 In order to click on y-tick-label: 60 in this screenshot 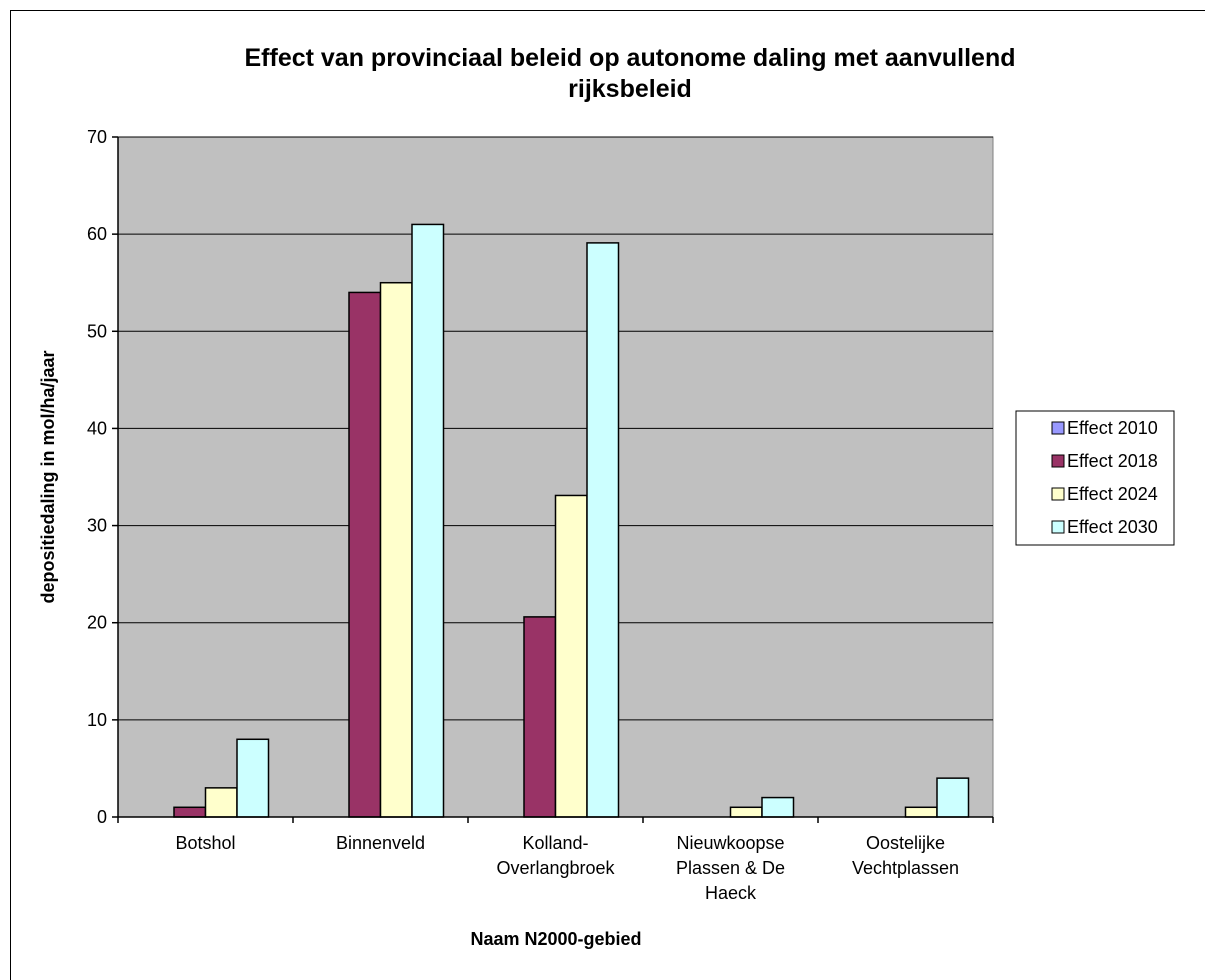, I will do `click(97, 234)`.